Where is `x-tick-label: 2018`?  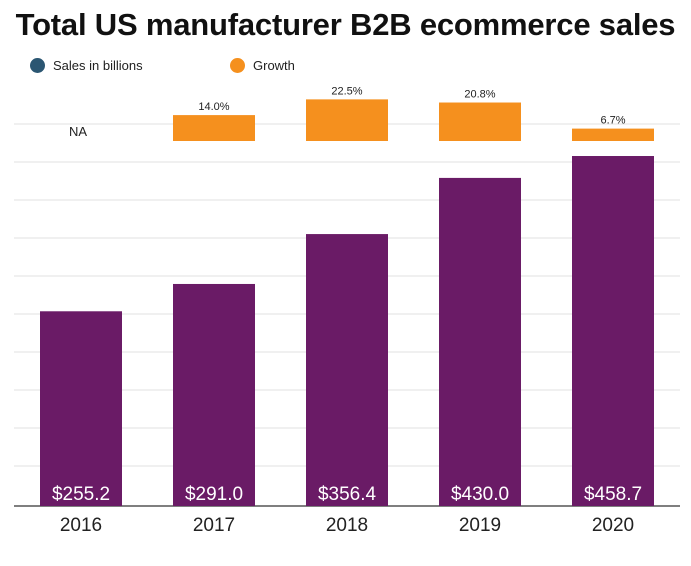 x-tick-label: 2018 is located at coordinates (347, 525).